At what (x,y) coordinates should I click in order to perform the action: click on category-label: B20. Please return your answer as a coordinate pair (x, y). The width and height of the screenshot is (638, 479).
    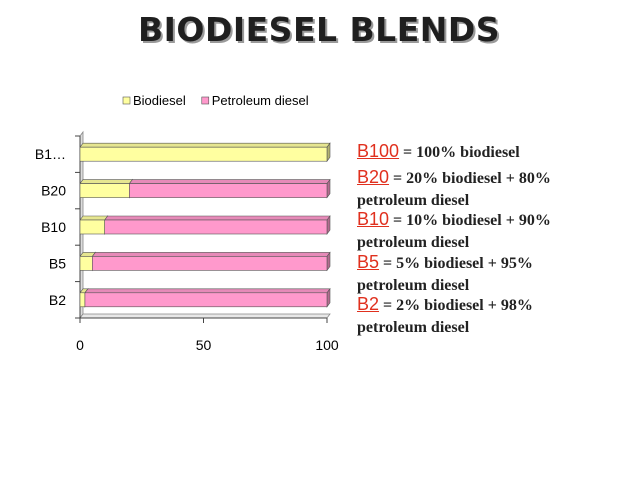
    Looking at the image, I should click on (53, 191).